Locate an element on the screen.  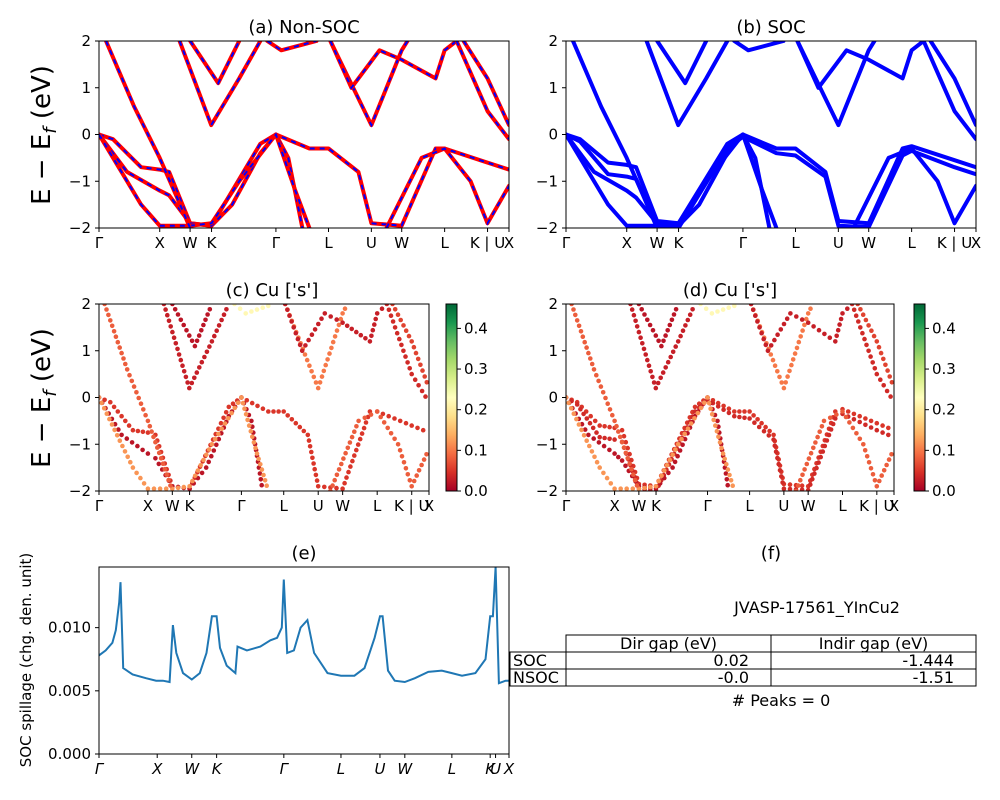
axes-frame is located at coordinates (264, 397).